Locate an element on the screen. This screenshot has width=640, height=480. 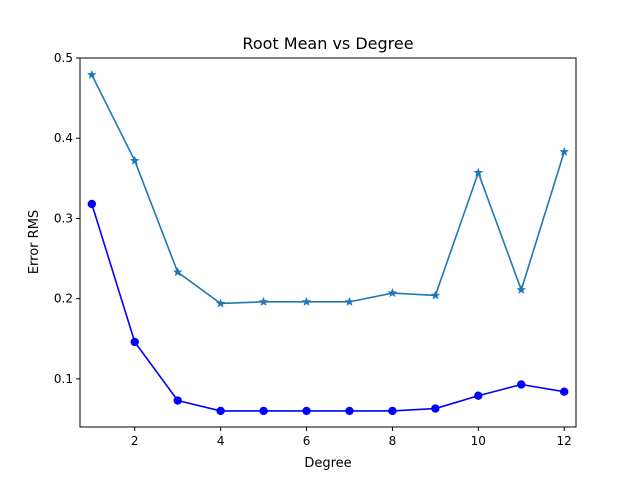
x-tick-label: 4 is located at coordinates (221, 441).